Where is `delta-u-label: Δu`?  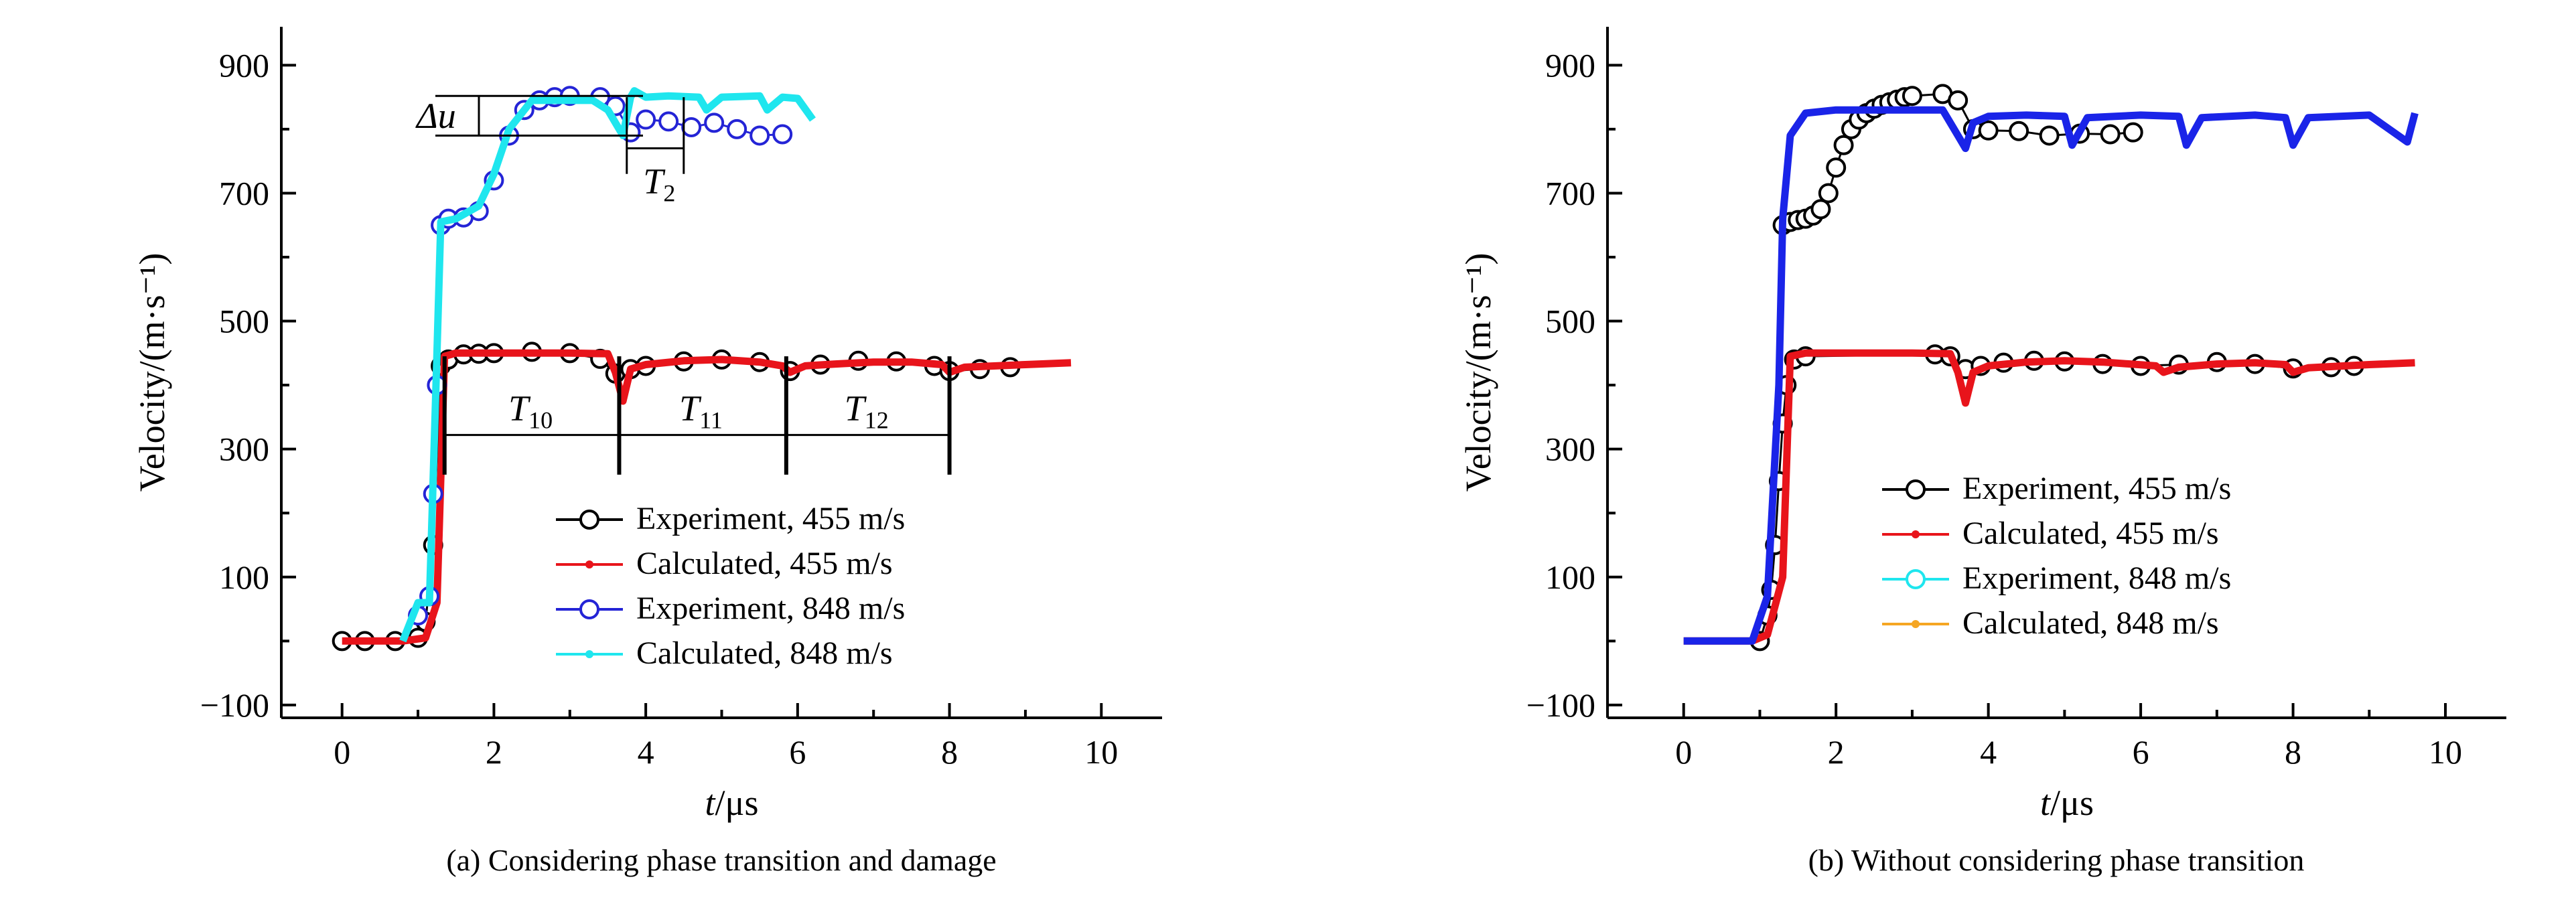 delta-u-label: Δu is located at coordinates (435, 116).